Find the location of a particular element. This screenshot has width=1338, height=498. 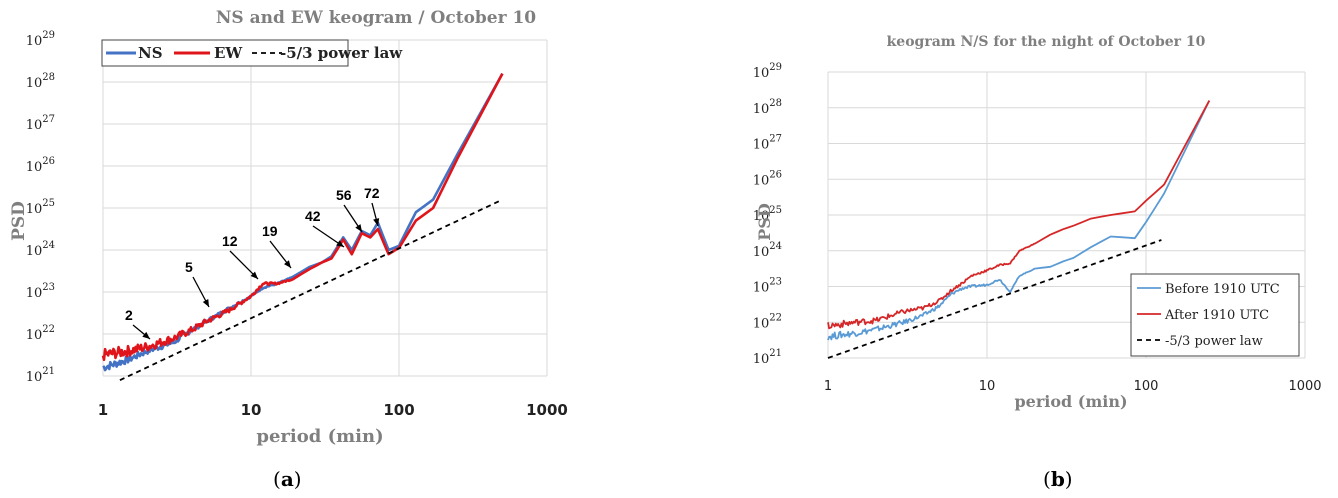

legend-box is located at coordinates (225, 53).